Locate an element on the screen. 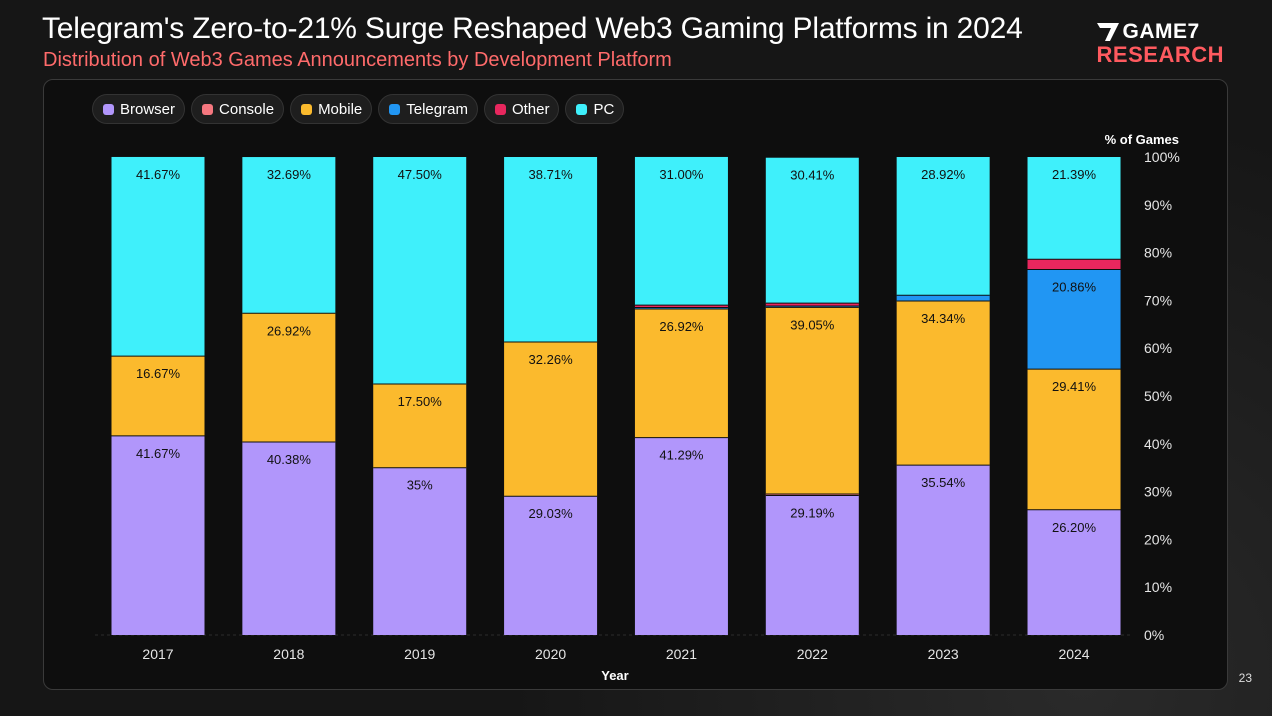 The width and height of the screenshot is (1272, 716). logo-line2: RESEARCH is located at coordinates (1160, 54).